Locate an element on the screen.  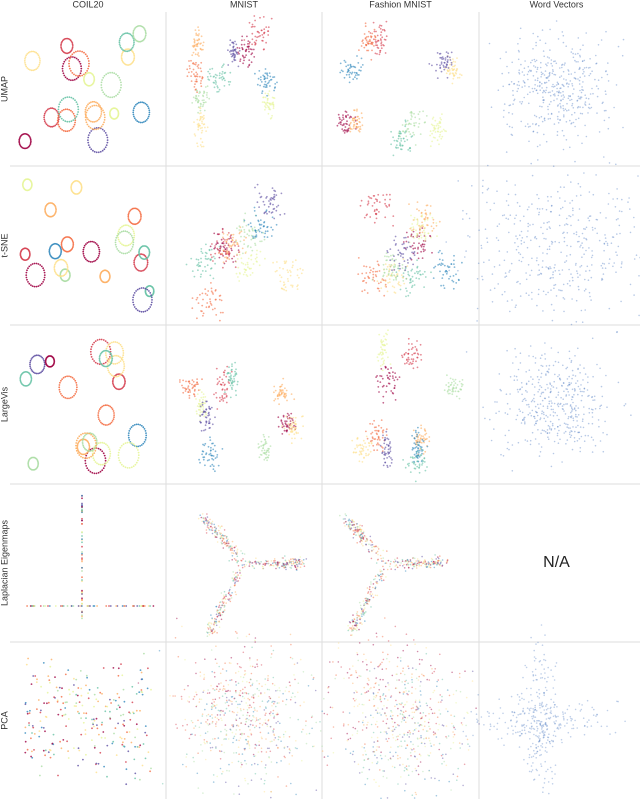
panel is located at coordinates (399, 88).